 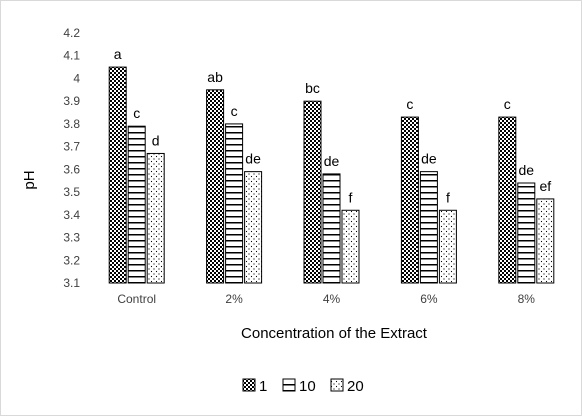 What do you see at coordinates (71, 56) in the screenshot?
I see `y-tick-label: 4.1` at bounding box center [71, 56].